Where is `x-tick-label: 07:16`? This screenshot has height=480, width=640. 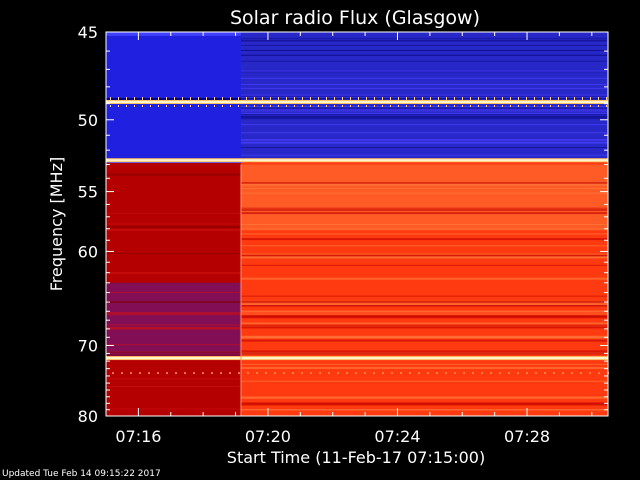
x-tick-label: 07:16 is located at coordinates (138, 436).